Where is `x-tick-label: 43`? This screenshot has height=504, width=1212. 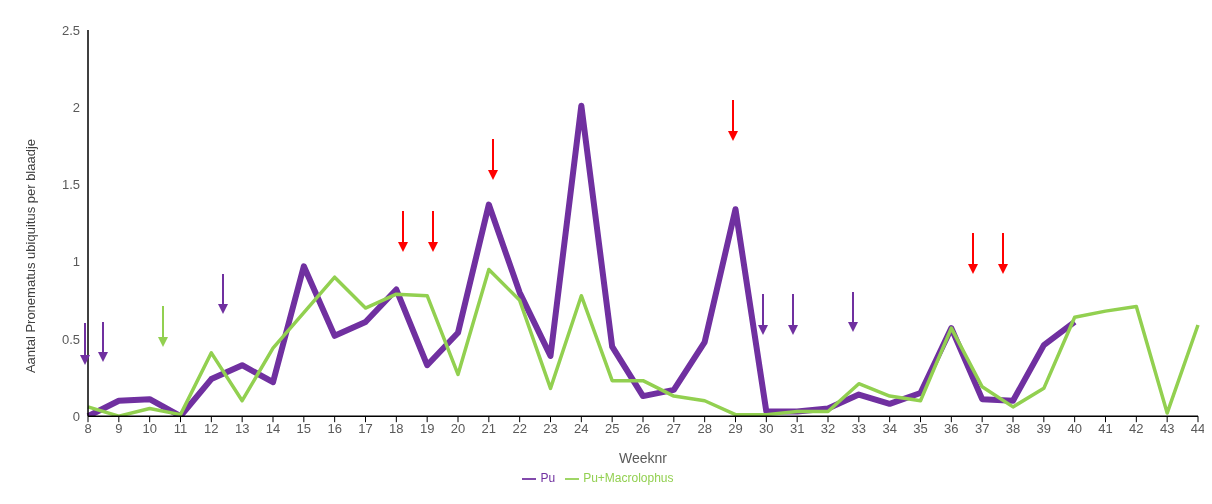
x-tick-label: 43 is located at coordinates (1167, 429).